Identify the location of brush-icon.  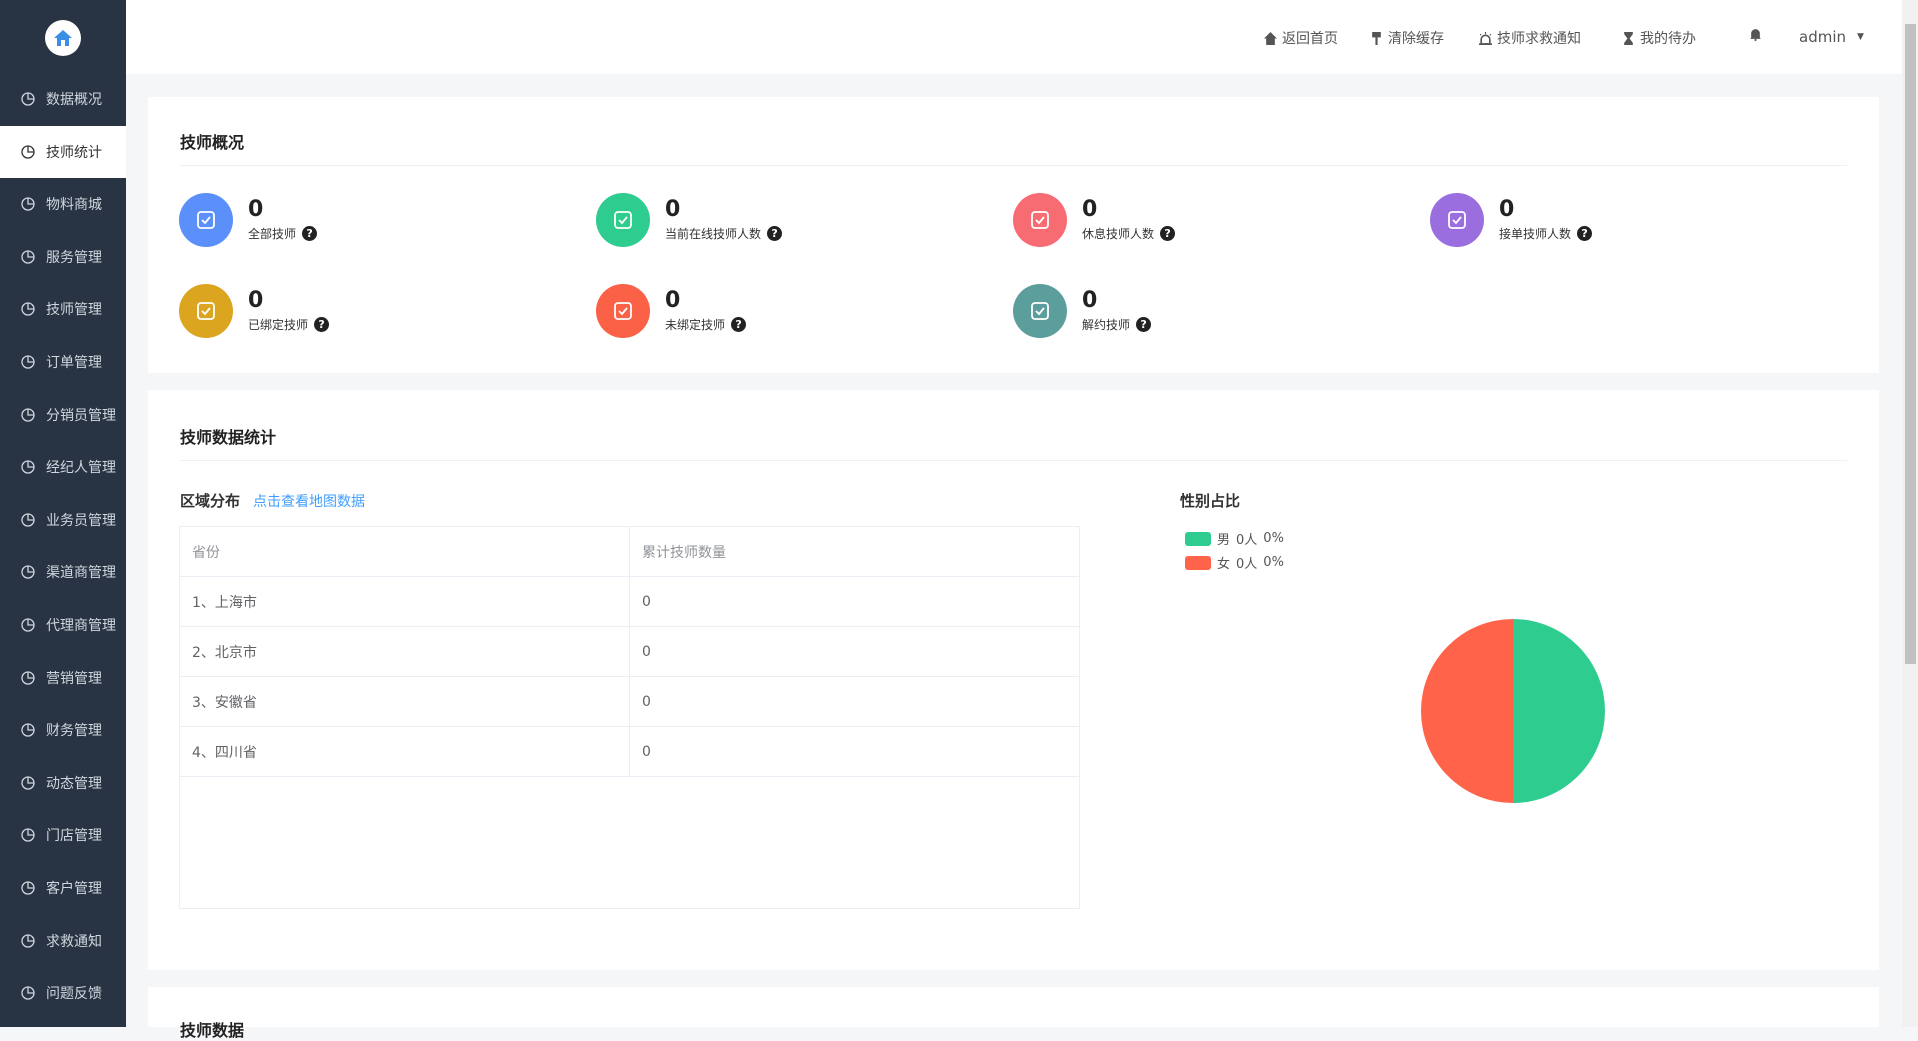
(1376, 38).